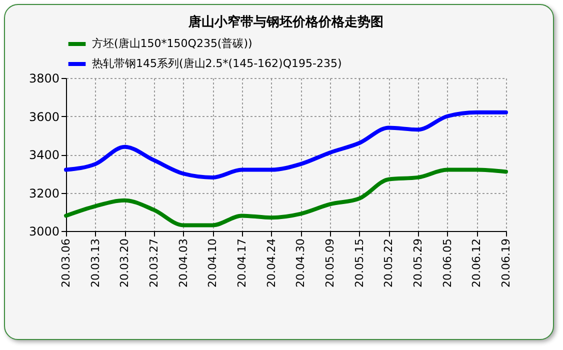 This screenshot has width=563, height=350. I want to click on x-tick-label: 20.03.06, so click(66, 263).